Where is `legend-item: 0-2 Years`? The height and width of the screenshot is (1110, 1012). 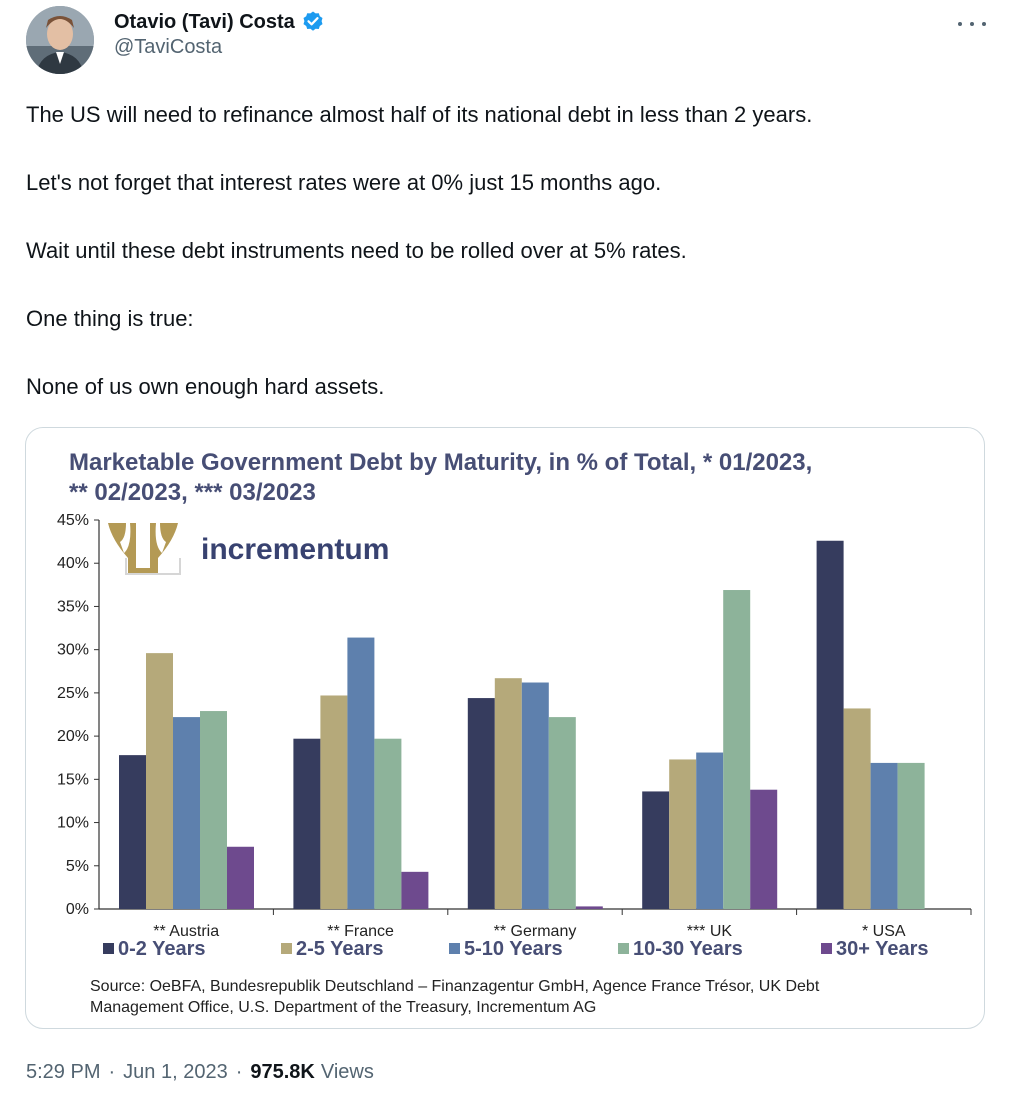 legend-item: 0-2 Years is located at coordinates (154, 949).